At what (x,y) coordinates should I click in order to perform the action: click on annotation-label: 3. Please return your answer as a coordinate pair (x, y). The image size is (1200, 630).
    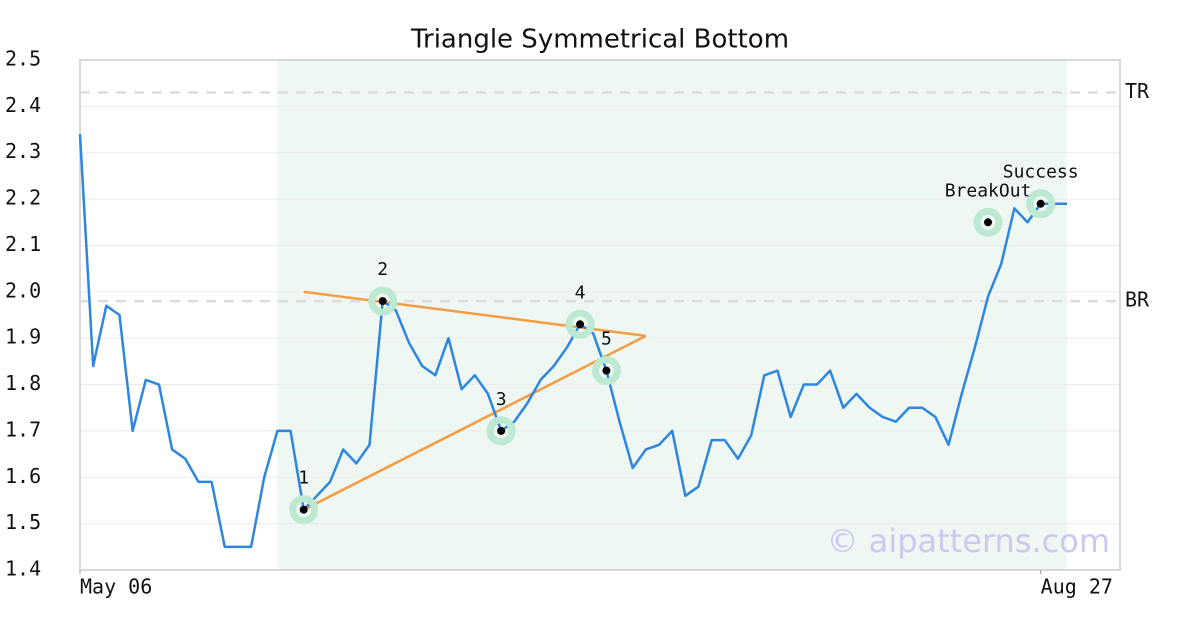
    Looking at the image, I should click on (501, 399).